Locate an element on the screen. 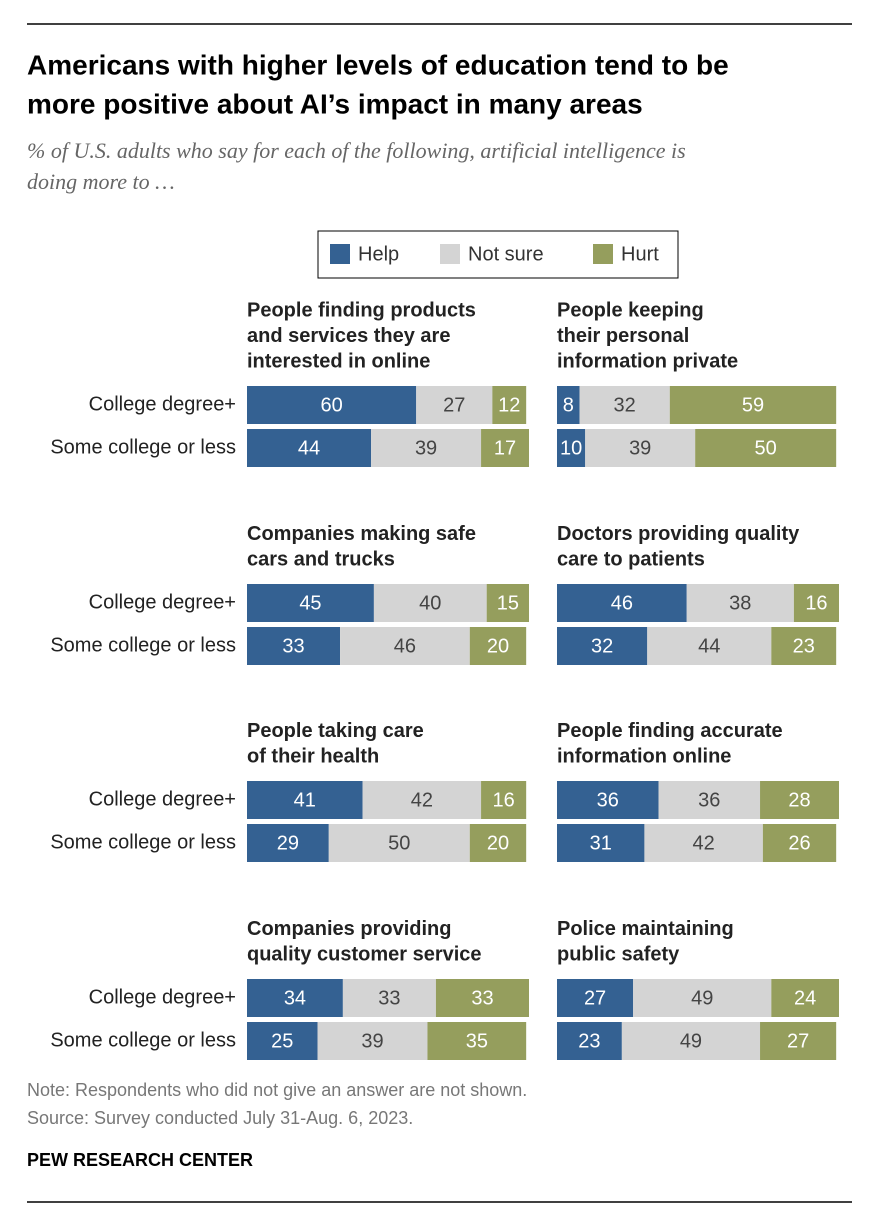 This screenshot has height=1228, width=880. data-label: 34 is located at coordinates (295, 998).